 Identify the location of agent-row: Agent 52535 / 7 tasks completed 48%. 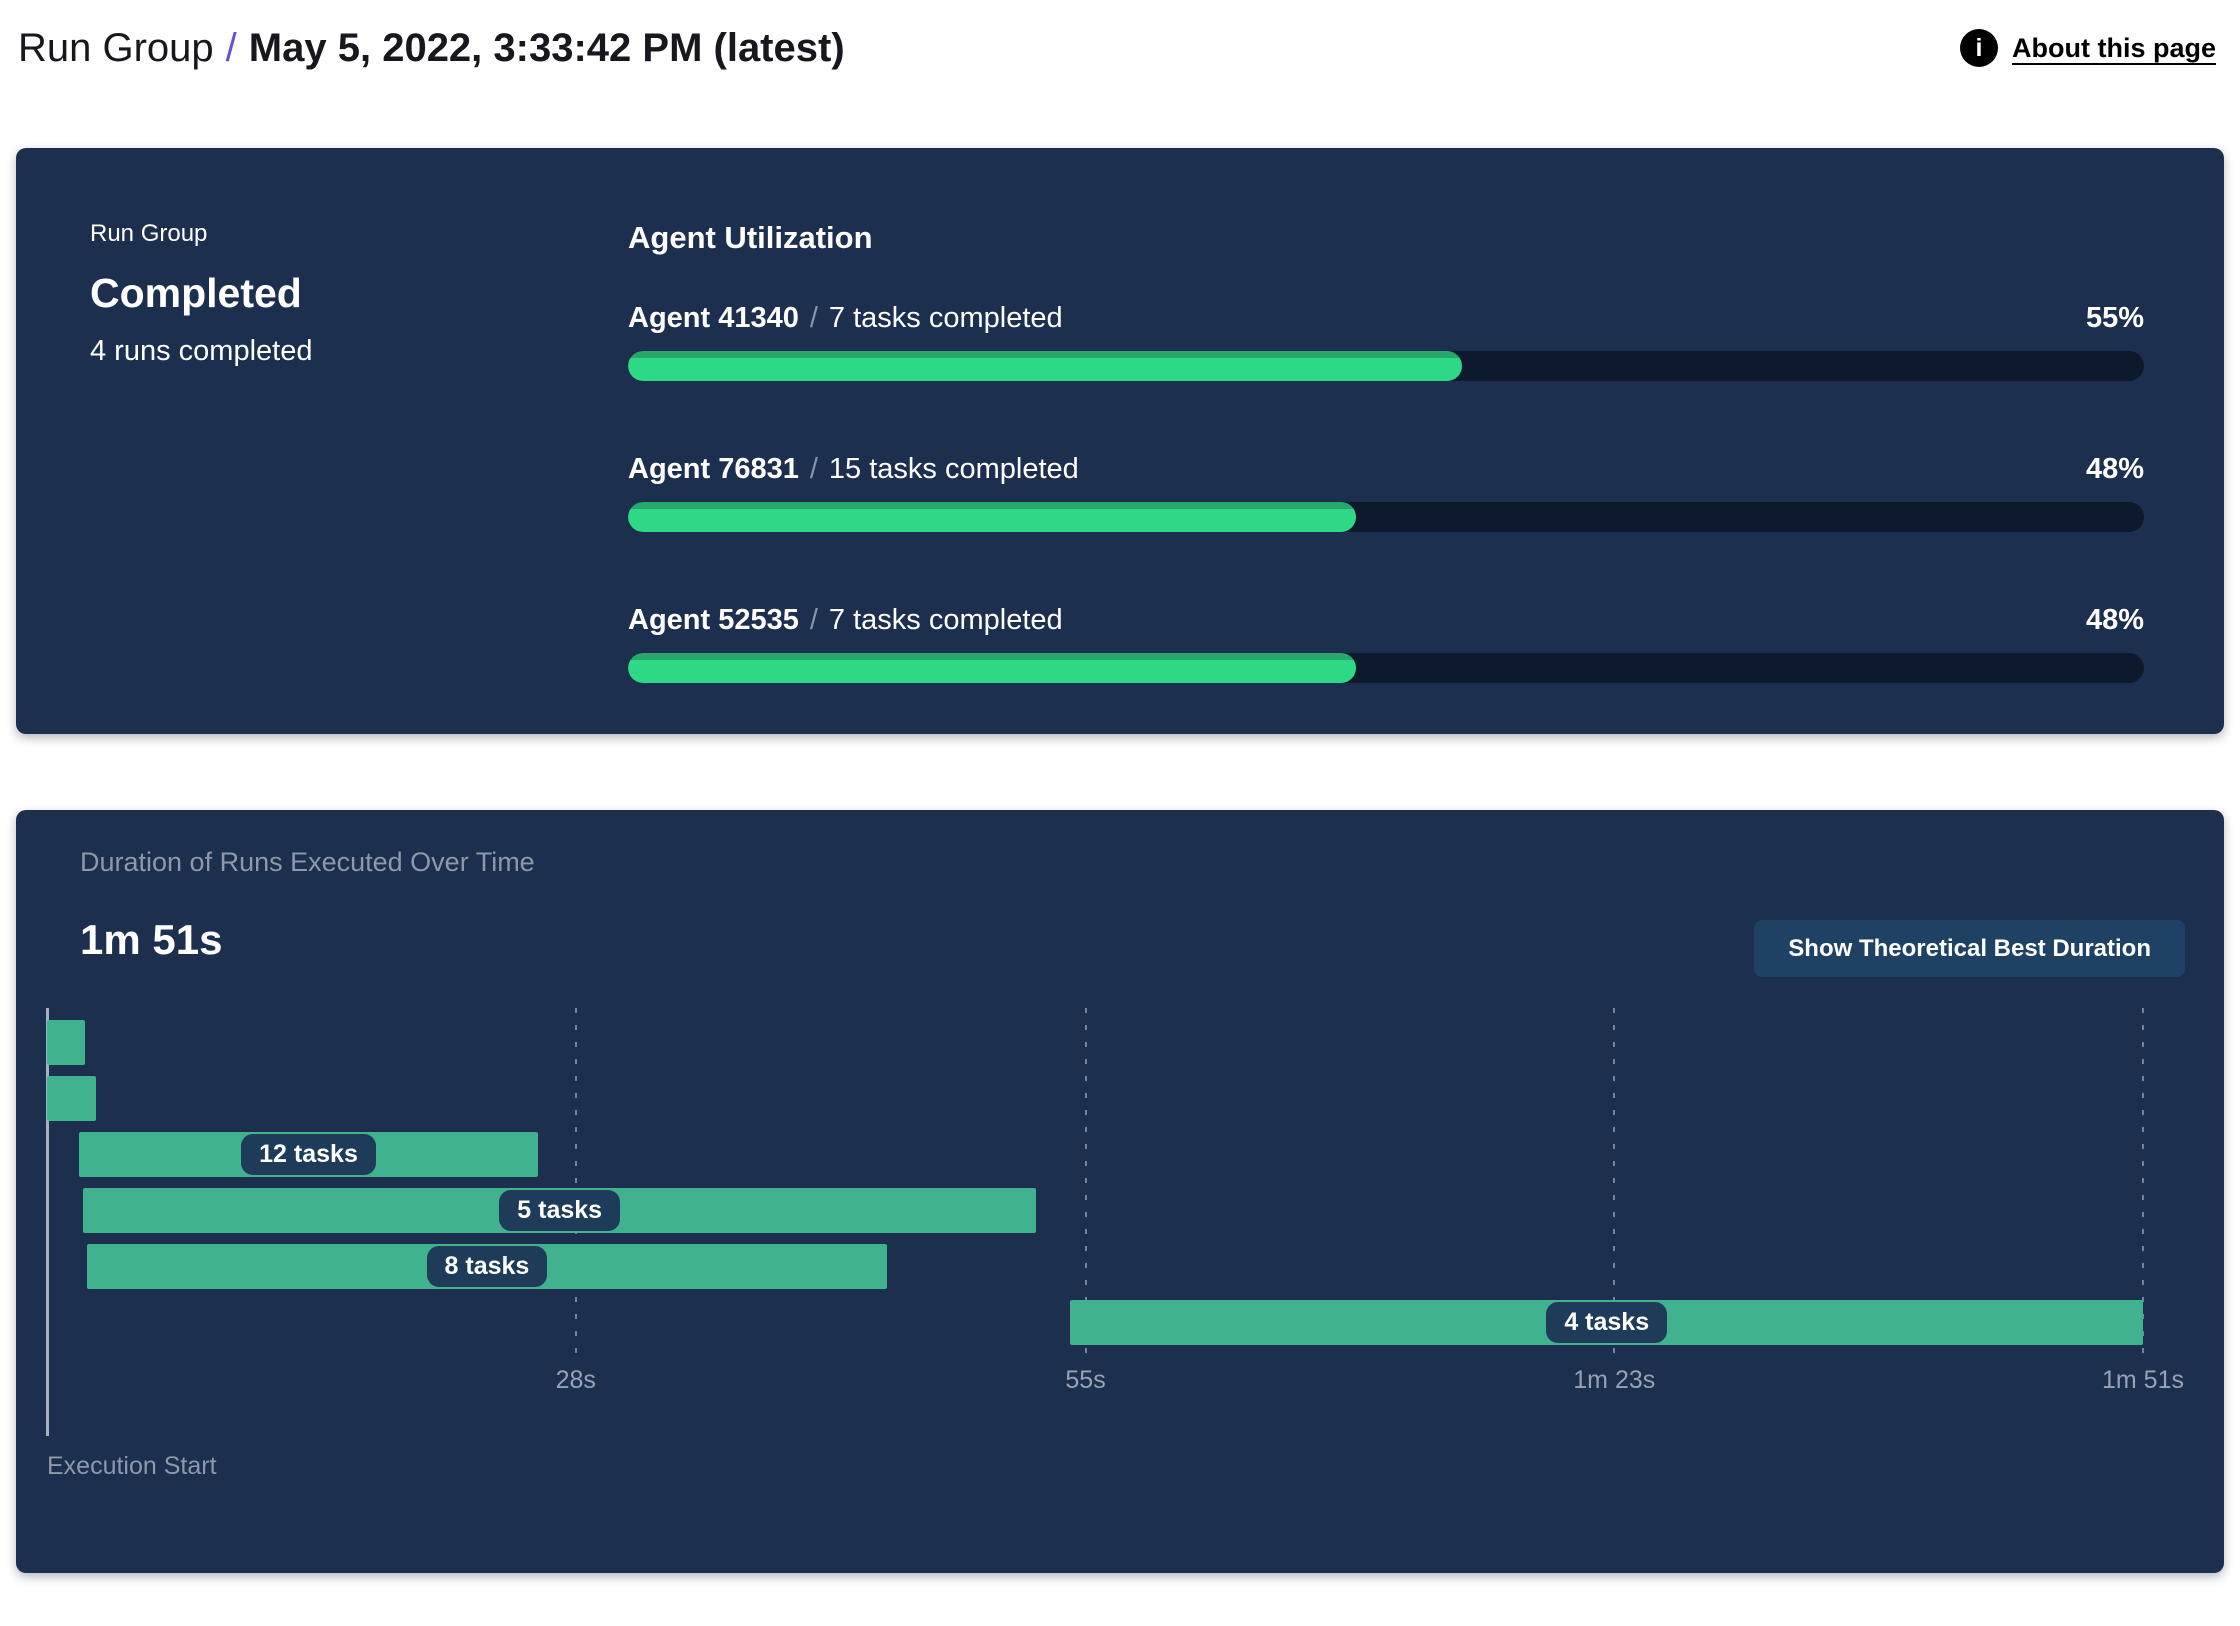
(1386, 643).